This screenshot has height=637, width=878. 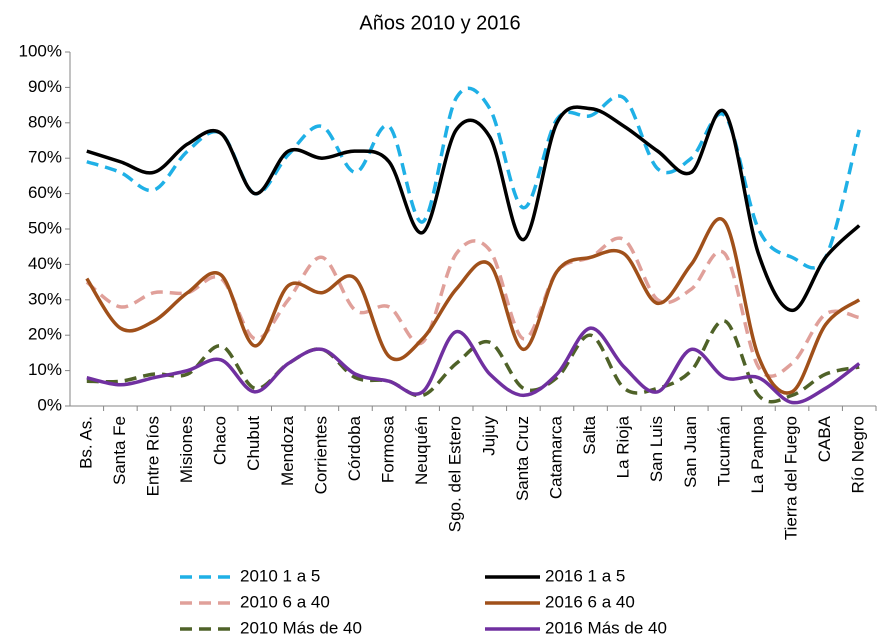 I want to click on x-tick-label: Neuquén, so click(x=421, y=450).